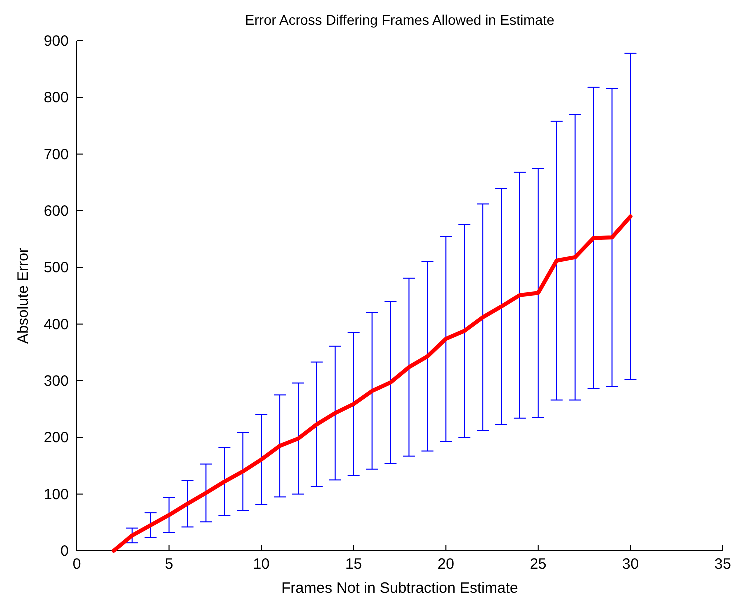 This screenshot has width=737, height=603. Describe the element at coordinates (56, 381) in the screenshot. I see `y-tick-label: 300` at that location.